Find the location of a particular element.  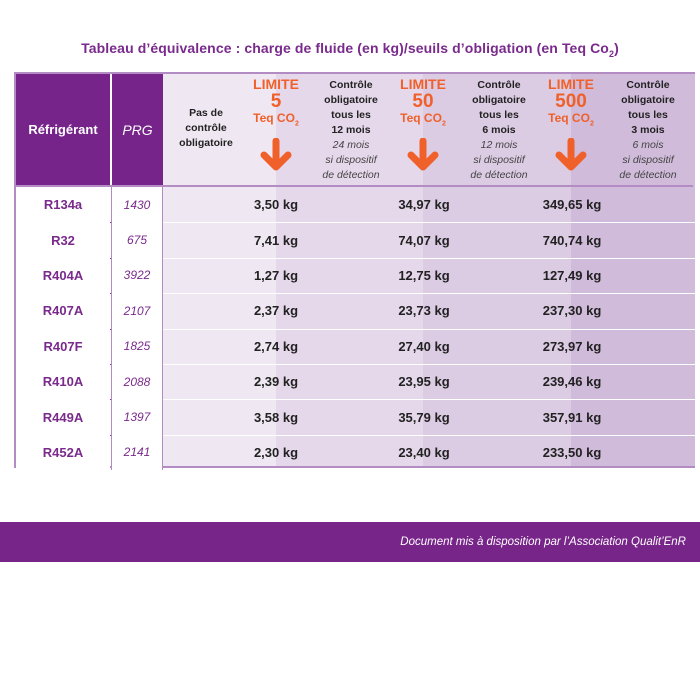

header-no-control: Pas de contrôle obligatoire is located at coordinates (206, 128).